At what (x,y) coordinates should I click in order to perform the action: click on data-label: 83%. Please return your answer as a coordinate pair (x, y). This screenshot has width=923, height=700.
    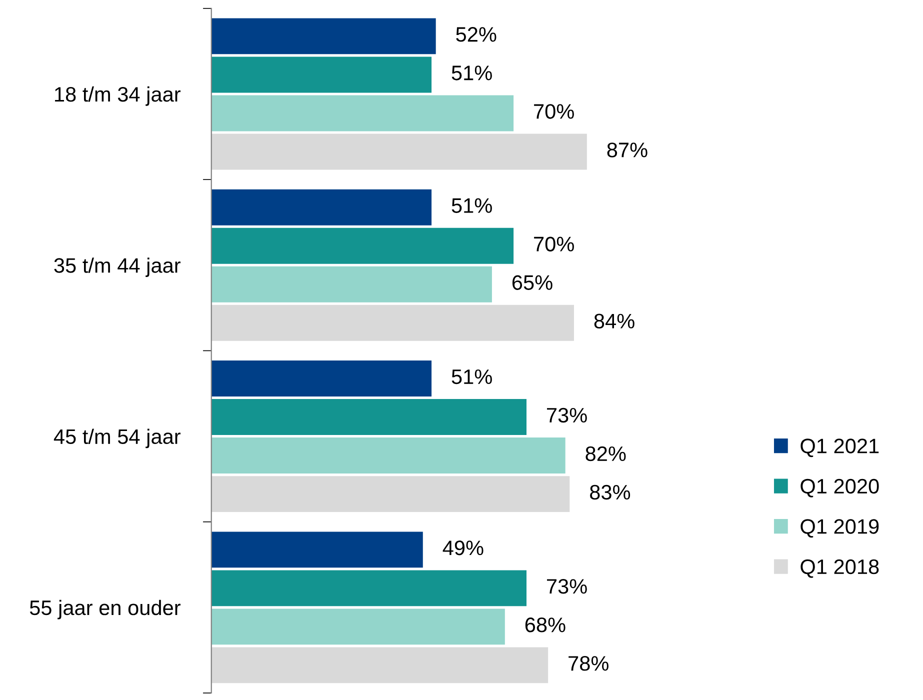
    Looking at the image, I should click on (610, 492).